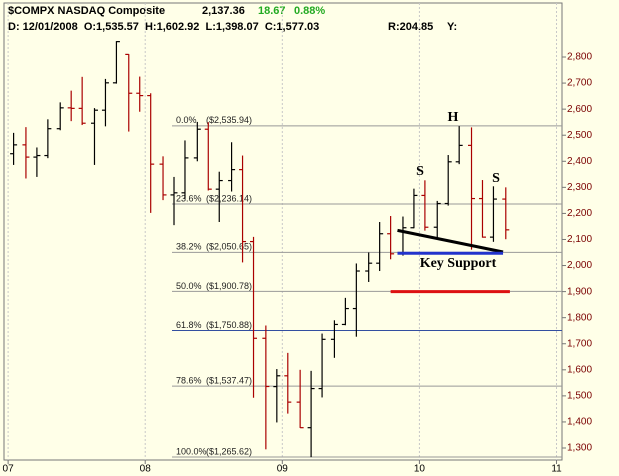 The image size is (619, 476). I want to click on y-tick-label: 2,300, so click(579, 187).